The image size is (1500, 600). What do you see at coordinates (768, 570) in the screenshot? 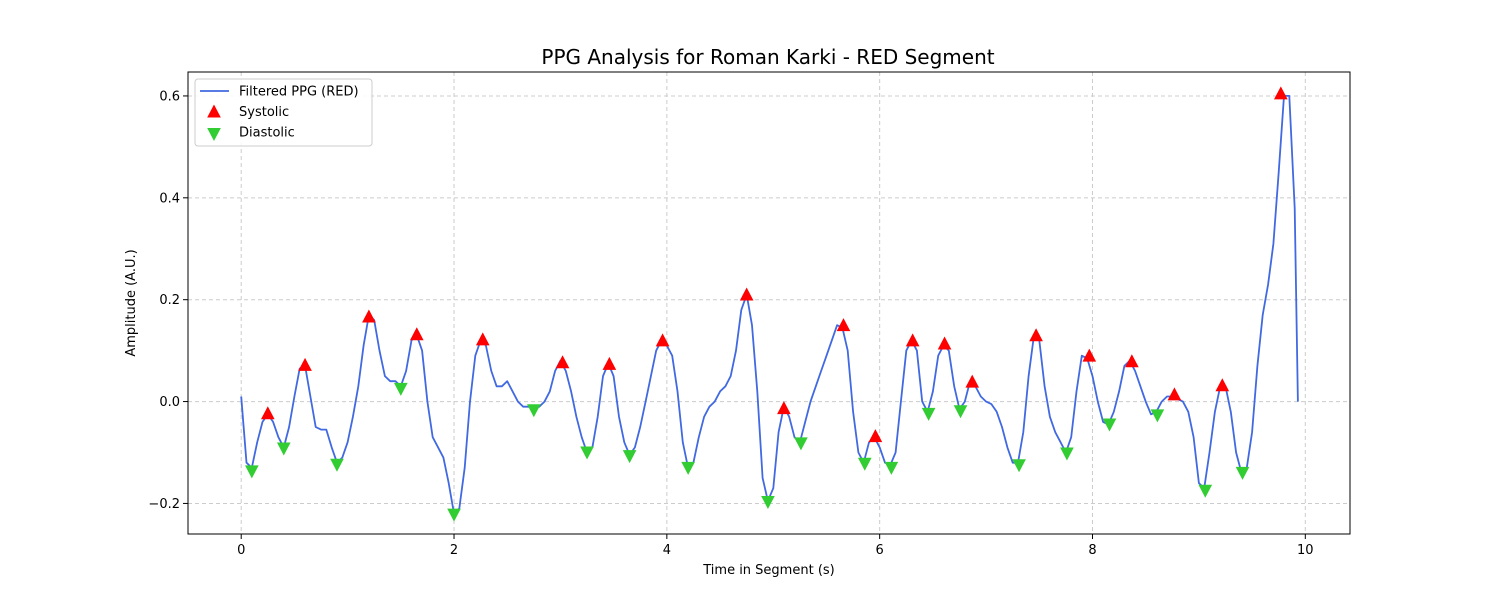
I see `x-axis-label: Time in Segment (s)` at bounding box center [768, 570].